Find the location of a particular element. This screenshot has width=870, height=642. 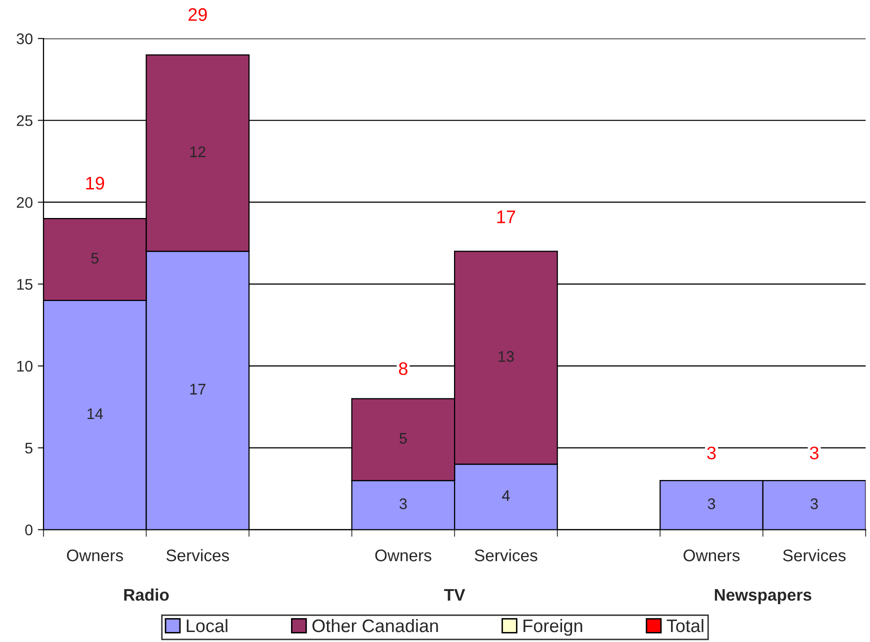

data-label: 17 is located at coordinates (198, 389).